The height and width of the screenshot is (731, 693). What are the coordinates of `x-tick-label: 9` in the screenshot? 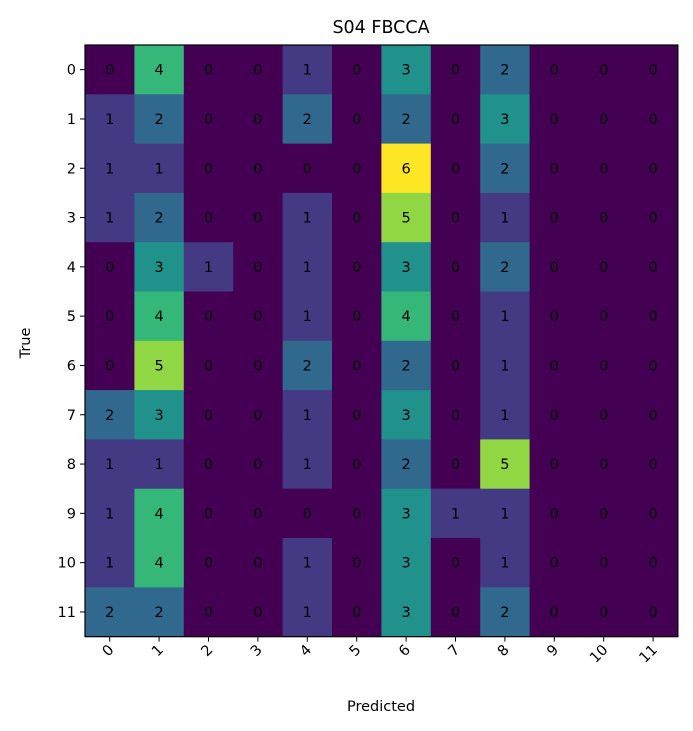 It's located at (553, 651).